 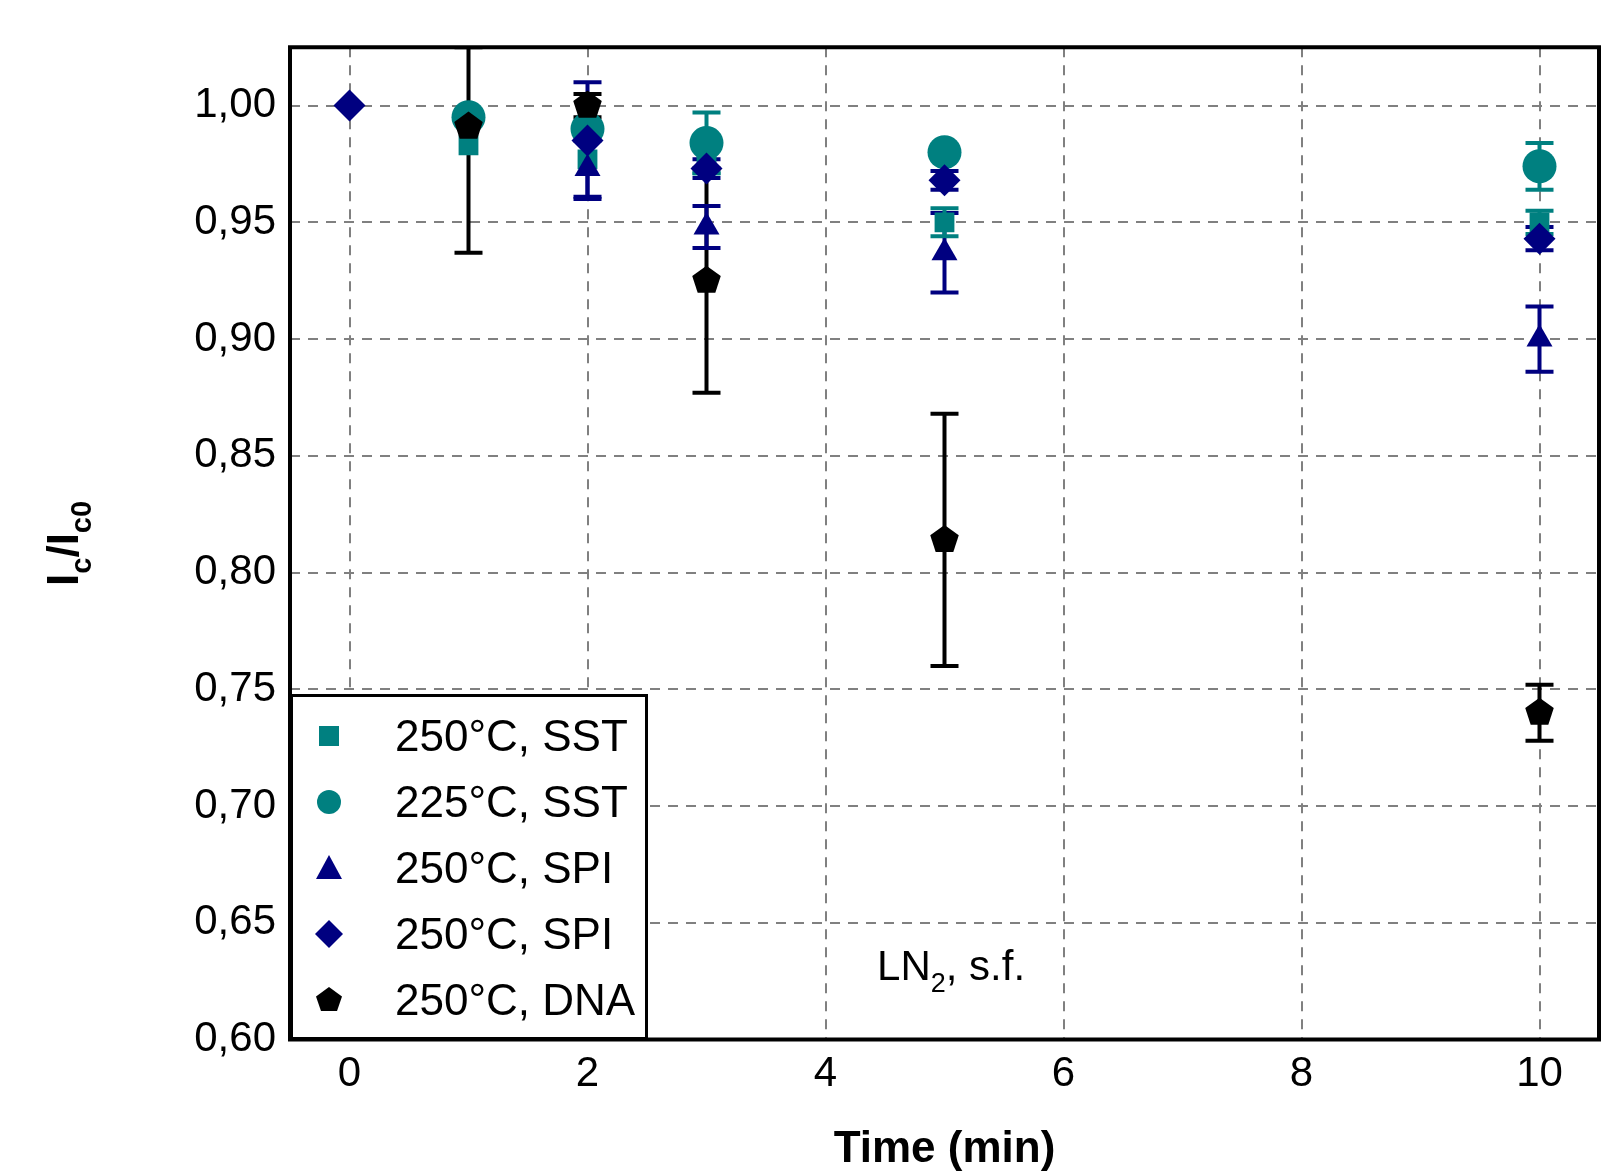 What do you see at coordinates (944, 1146) in the screenshot?
I see `x-axis-title: Time (min)` at bounding box center [944, 1146].